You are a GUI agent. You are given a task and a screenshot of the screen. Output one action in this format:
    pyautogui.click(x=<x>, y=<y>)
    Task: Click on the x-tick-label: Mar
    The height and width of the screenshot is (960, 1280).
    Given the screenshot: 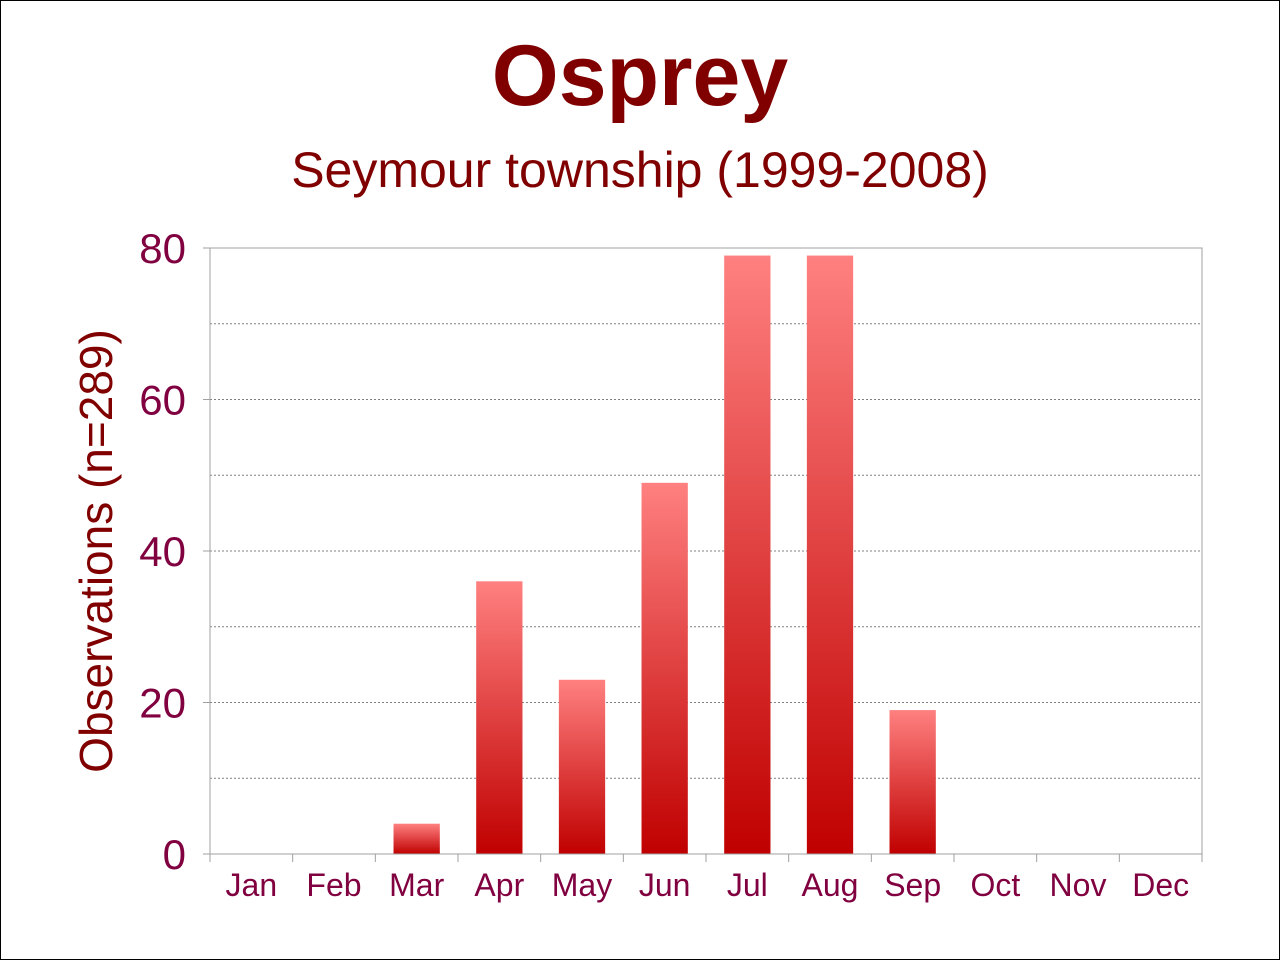 What is the action you would take?
    pyautogui.click(x=416, y=885)
    